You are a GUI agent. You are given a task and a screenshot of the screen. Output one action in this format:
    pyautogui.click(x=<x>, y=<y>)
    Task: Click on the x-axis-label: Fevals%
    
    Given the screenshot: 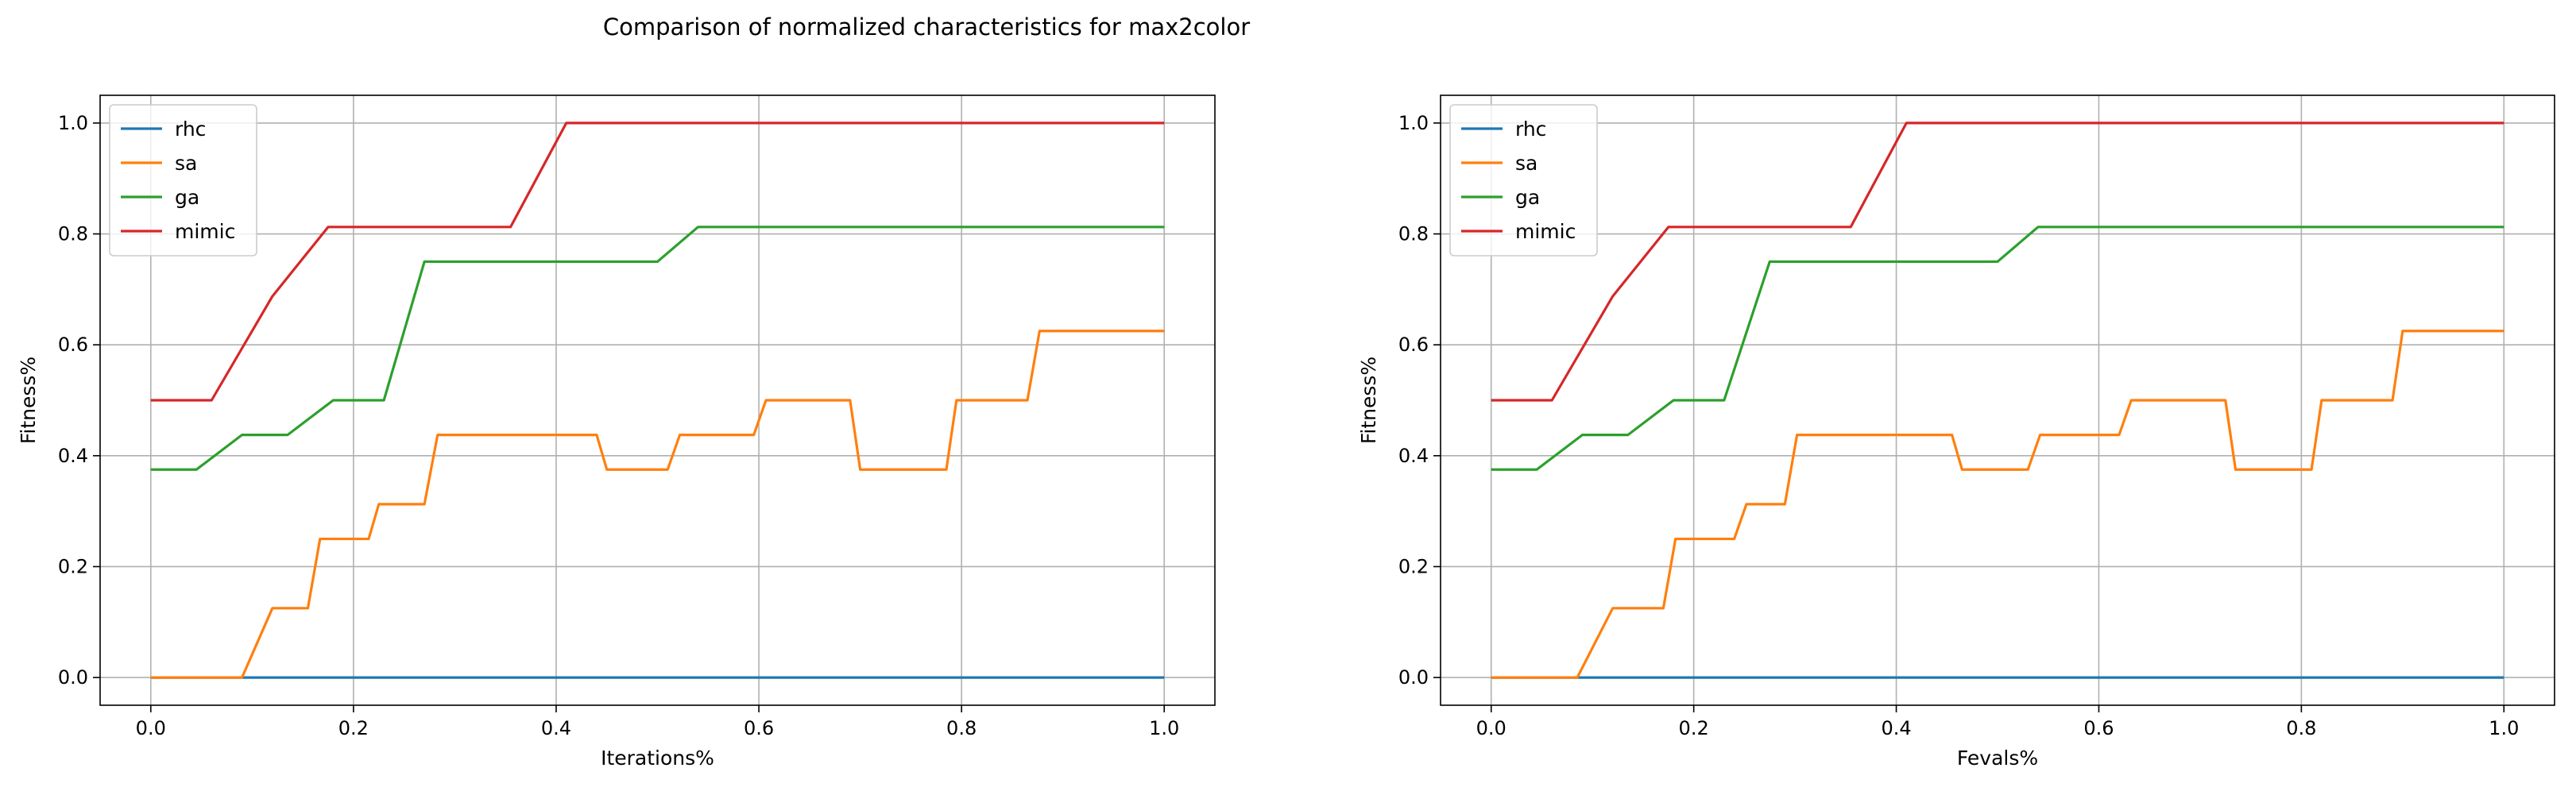 What is the action you would take?
    pyautogui.click(x=1998, y=758)
    